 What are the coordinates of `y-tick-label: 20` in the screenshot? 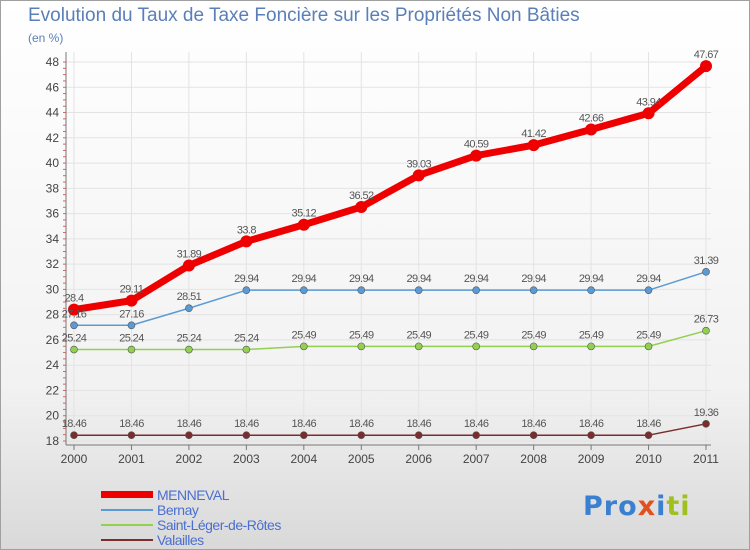 It's located at (53, 416).